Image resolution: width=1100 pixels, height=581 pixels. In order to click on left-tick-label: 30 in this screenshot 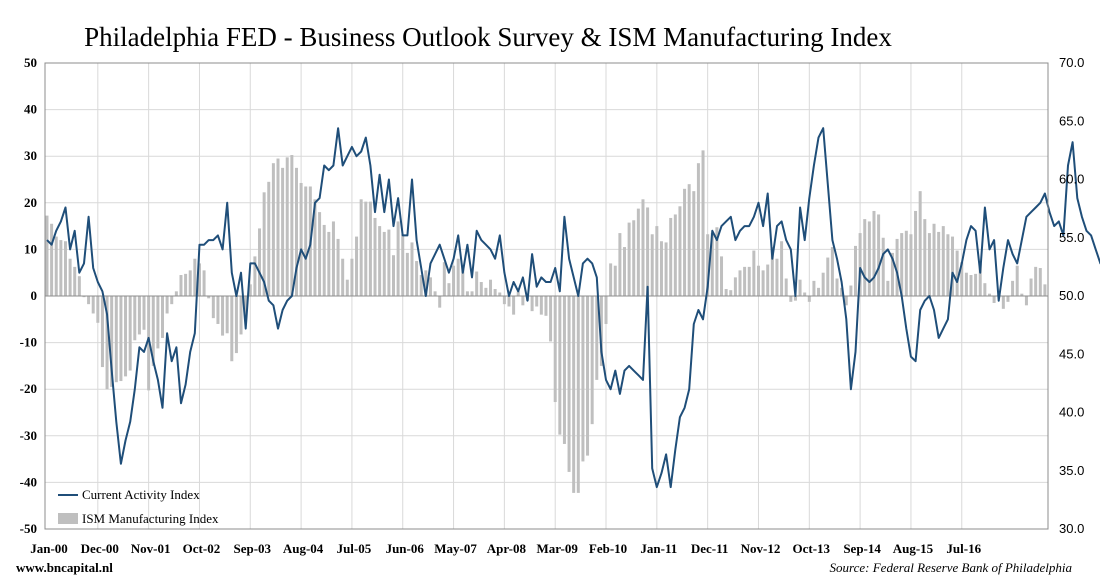, I will do `click(30, 155)`.